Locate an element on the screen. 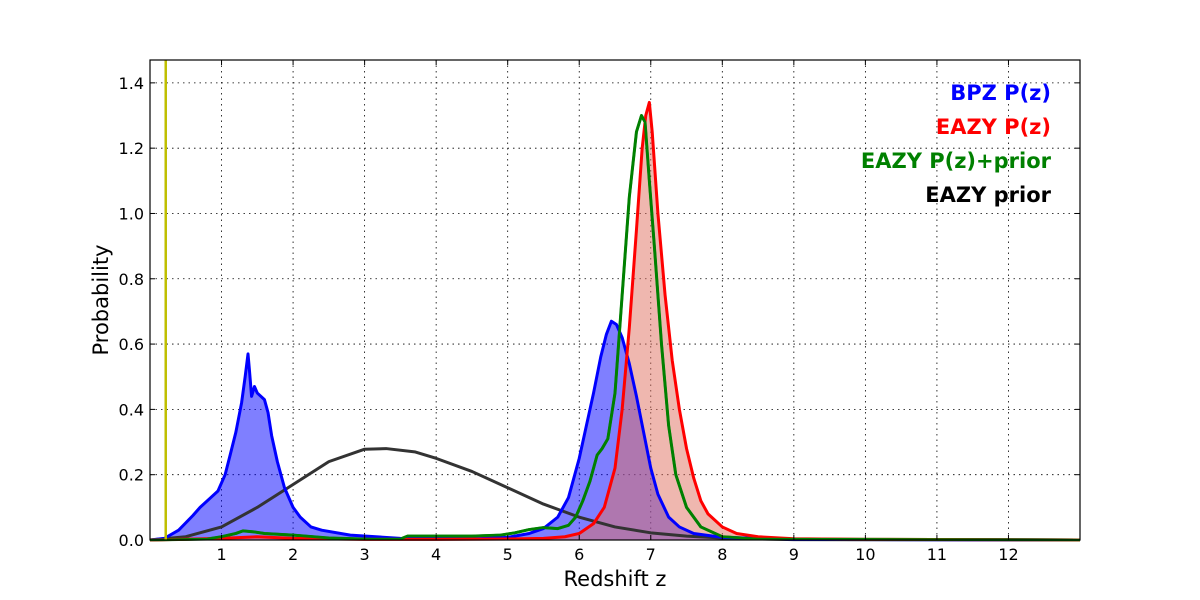  x-tick-label: 5 is located at coordinates (508, 554).